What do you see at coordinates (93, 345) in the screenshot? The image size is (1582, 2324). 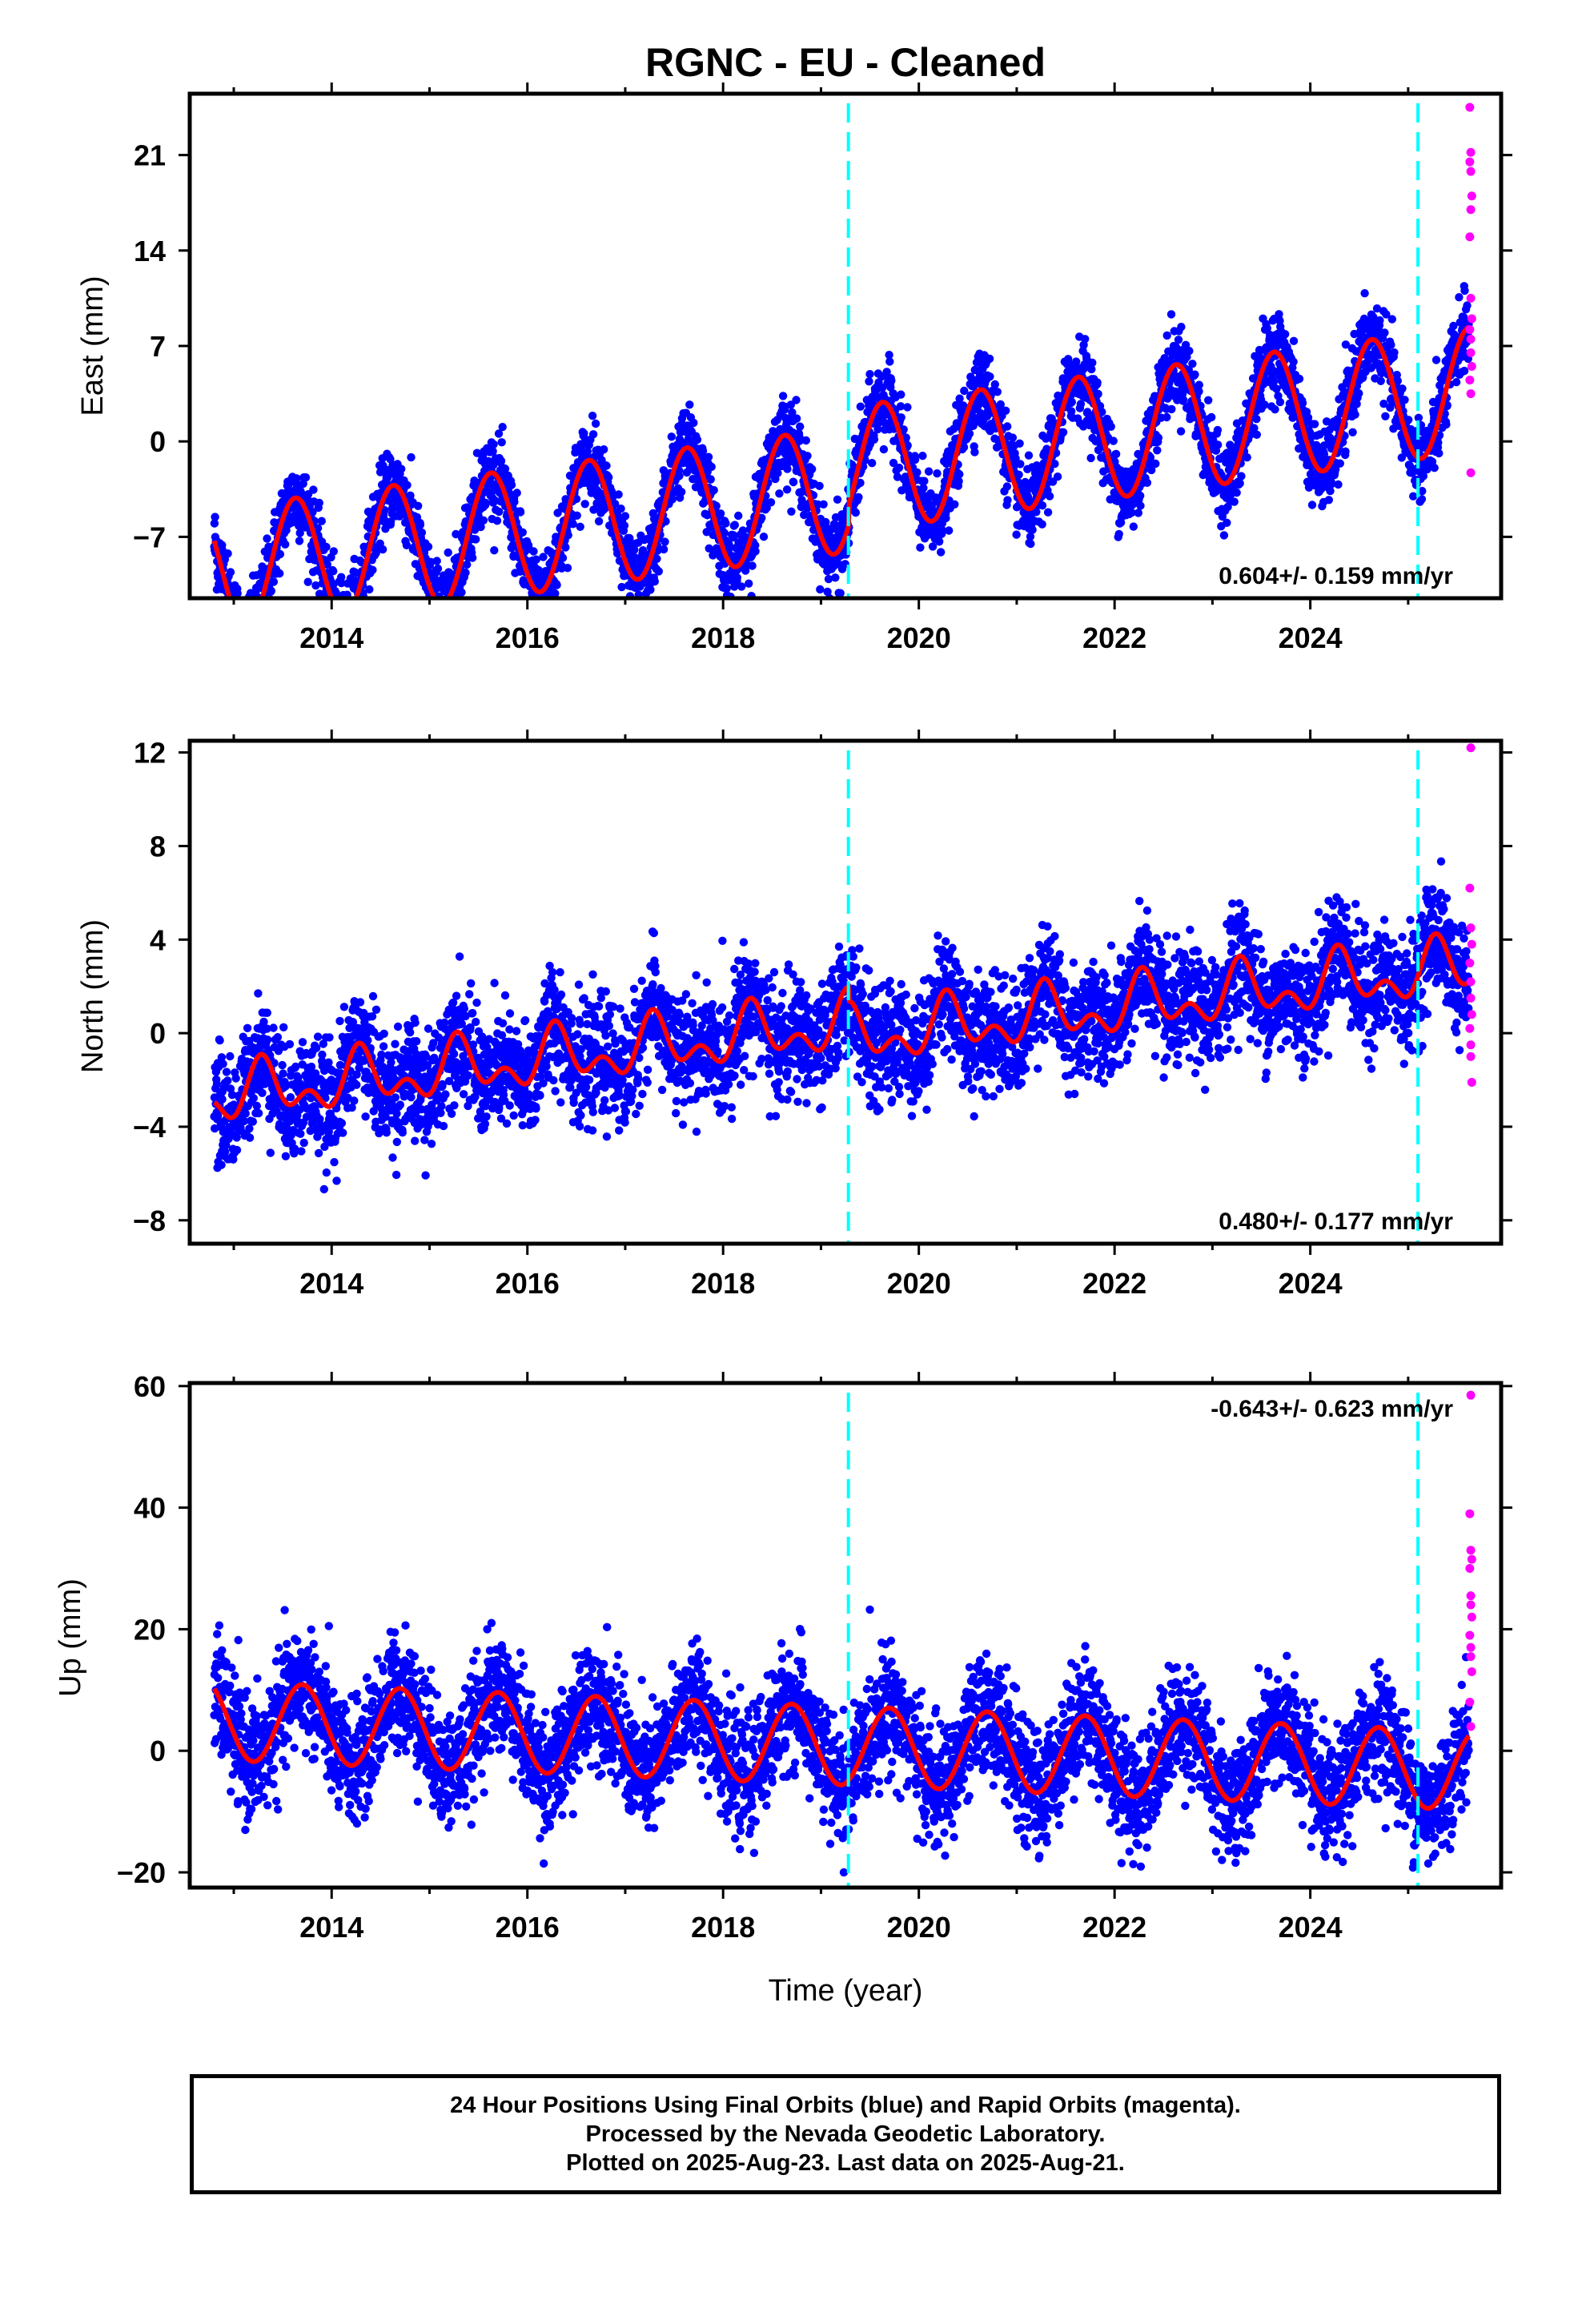 I see `east-y-axis-label: East (mm)` at bounding box center [93, 345].